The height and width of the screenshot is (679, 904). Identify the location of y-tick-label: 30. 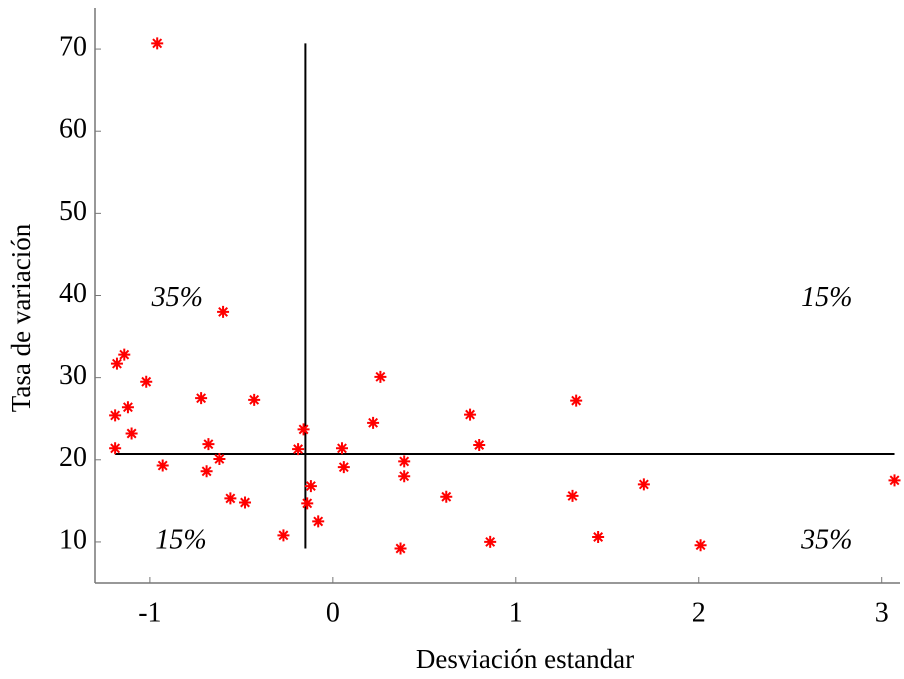
(73, 375).